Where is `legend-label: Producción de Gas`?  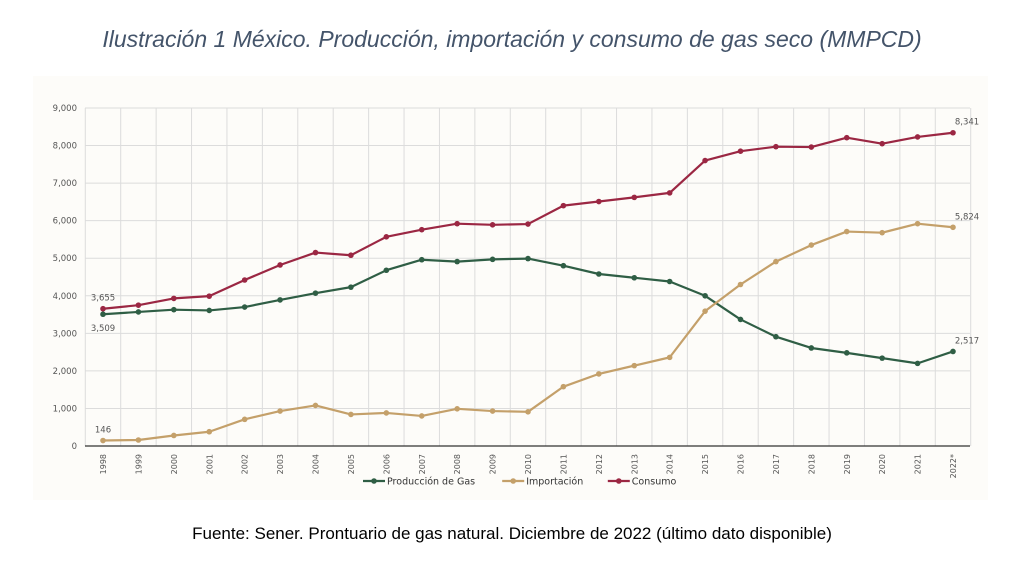
legend-label: Producción de Gas is located at coordinates (431, 482).